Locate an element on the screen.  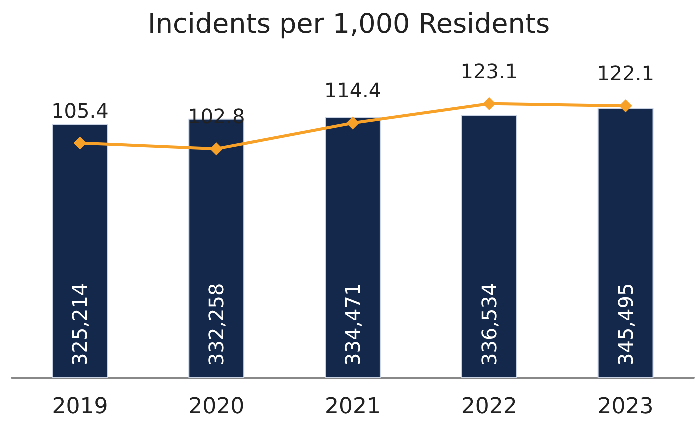
data-label: 334,471 is located at coordinates (353, 324).